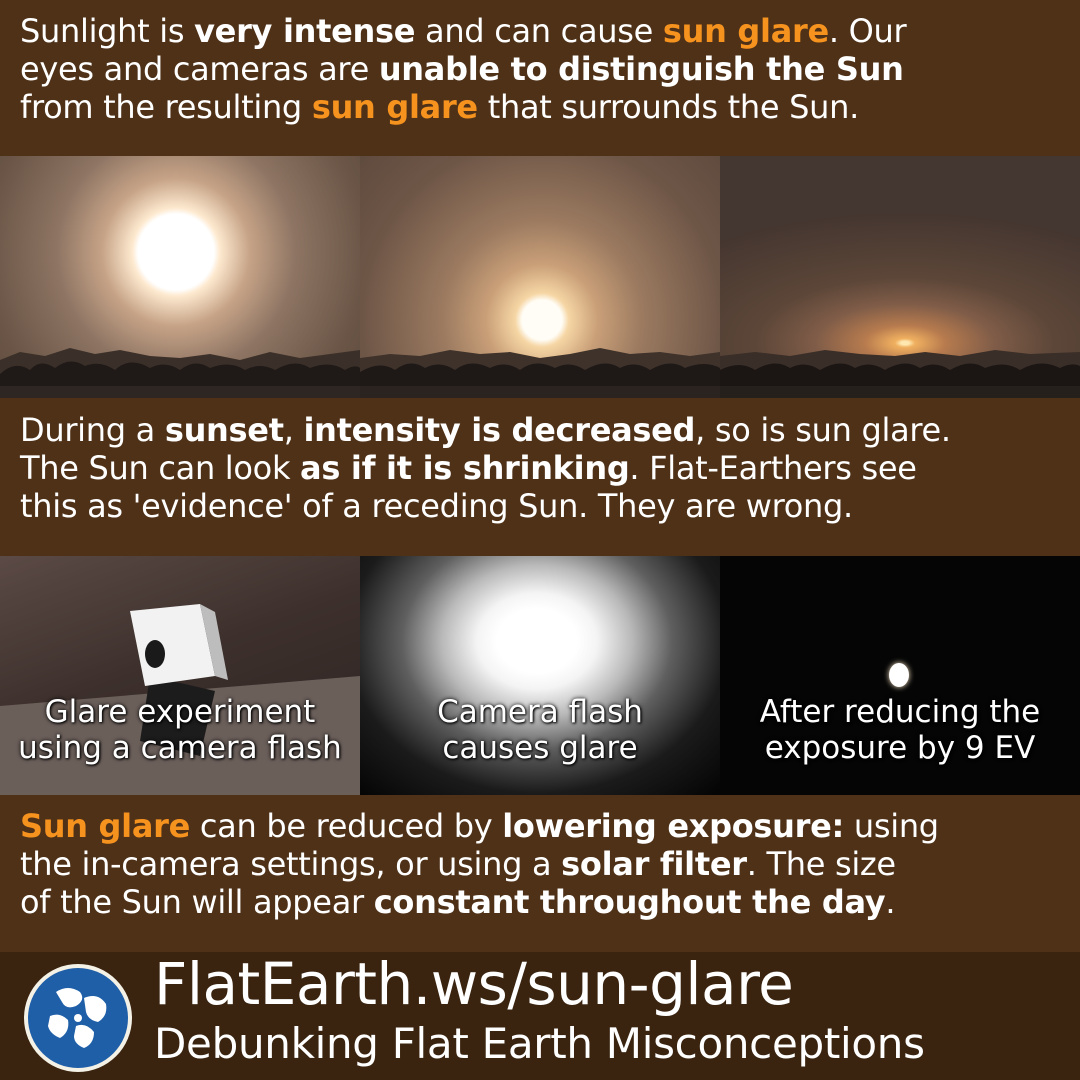 Image resolution: width=1080 pixels, height=1080 pixels. Describe the element at coordinates (823, 430) in the screenshot. I see `text-run: , so is sun glare.` at that location.